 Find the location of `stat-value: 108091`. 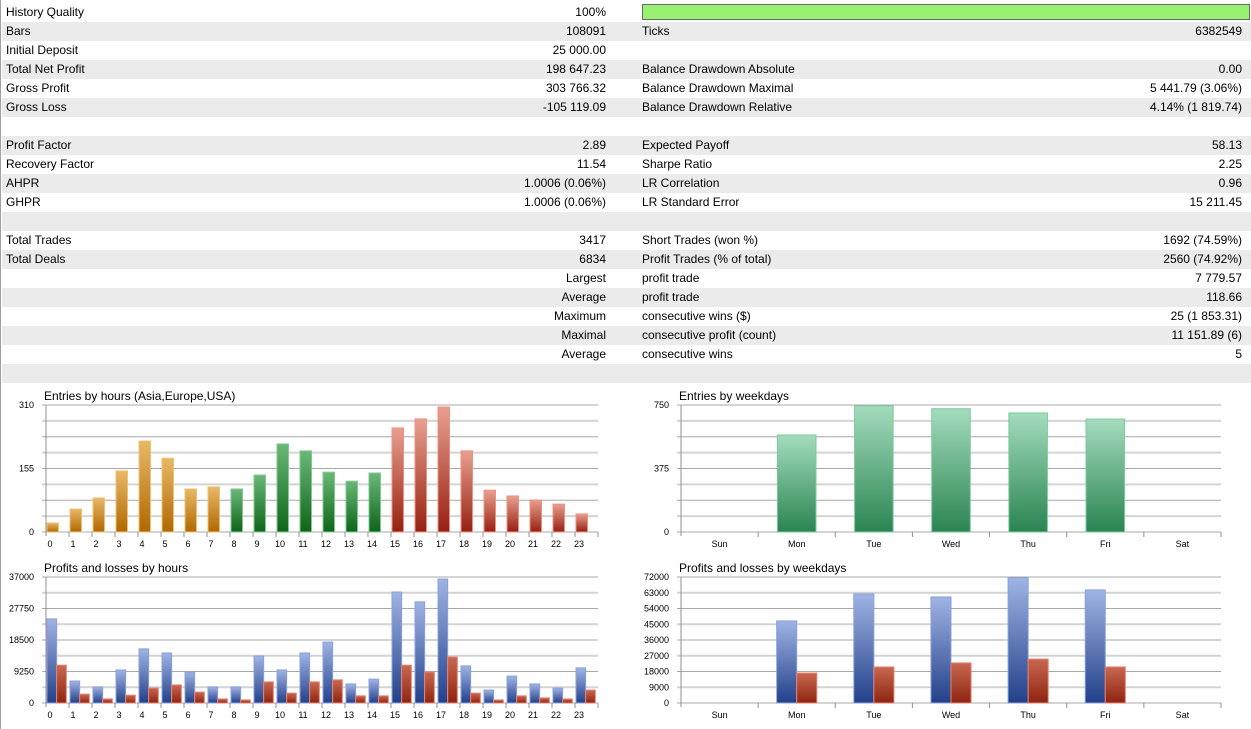

stat-value: 108091 is located at coordinates (585, 31).